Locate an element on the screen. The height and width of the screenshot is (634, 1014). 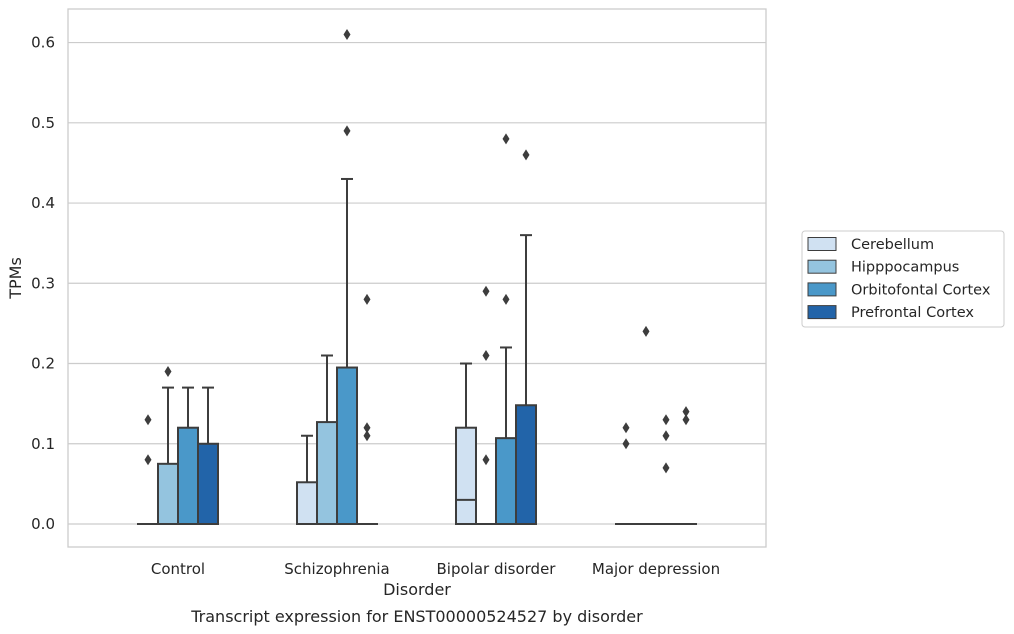
y-tick-label-4: 0.4 is located at coordinates (43, 203).